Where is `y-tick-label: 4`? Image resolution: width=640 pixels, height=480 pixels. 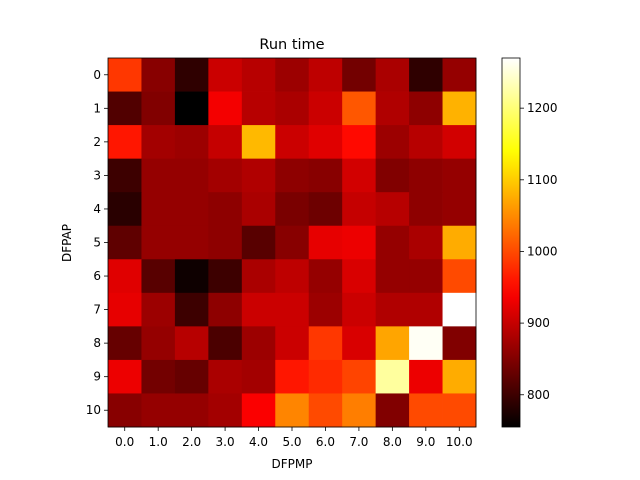
y-tick-label: 4 is located at coordinates (97, 209).